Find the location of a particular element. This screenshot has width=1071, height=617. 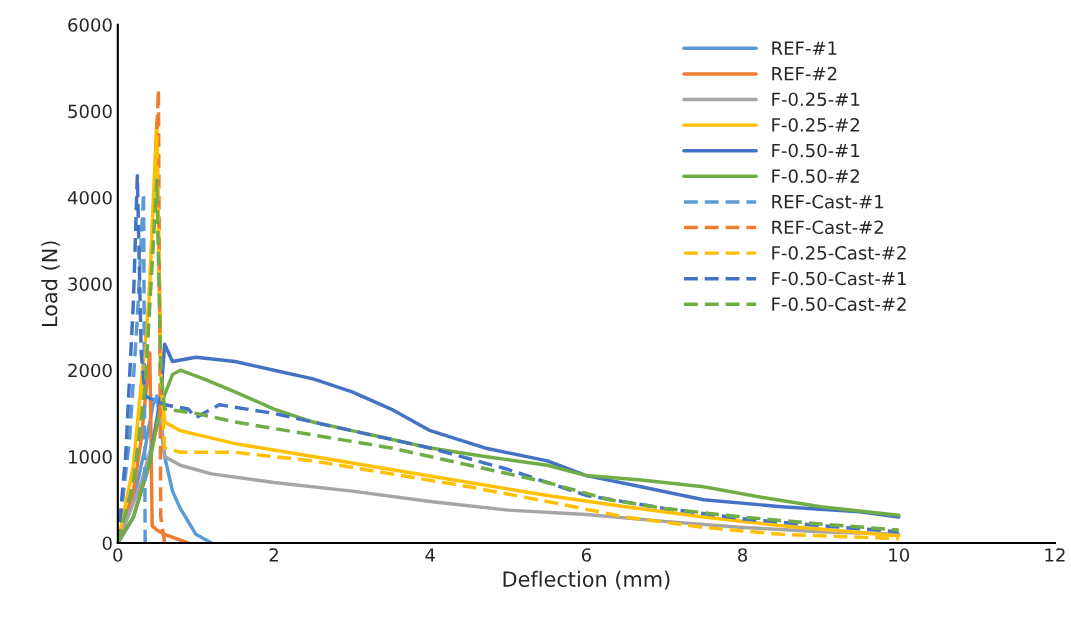

y-tick-label: 2000 is located at coordinates (90, 370).